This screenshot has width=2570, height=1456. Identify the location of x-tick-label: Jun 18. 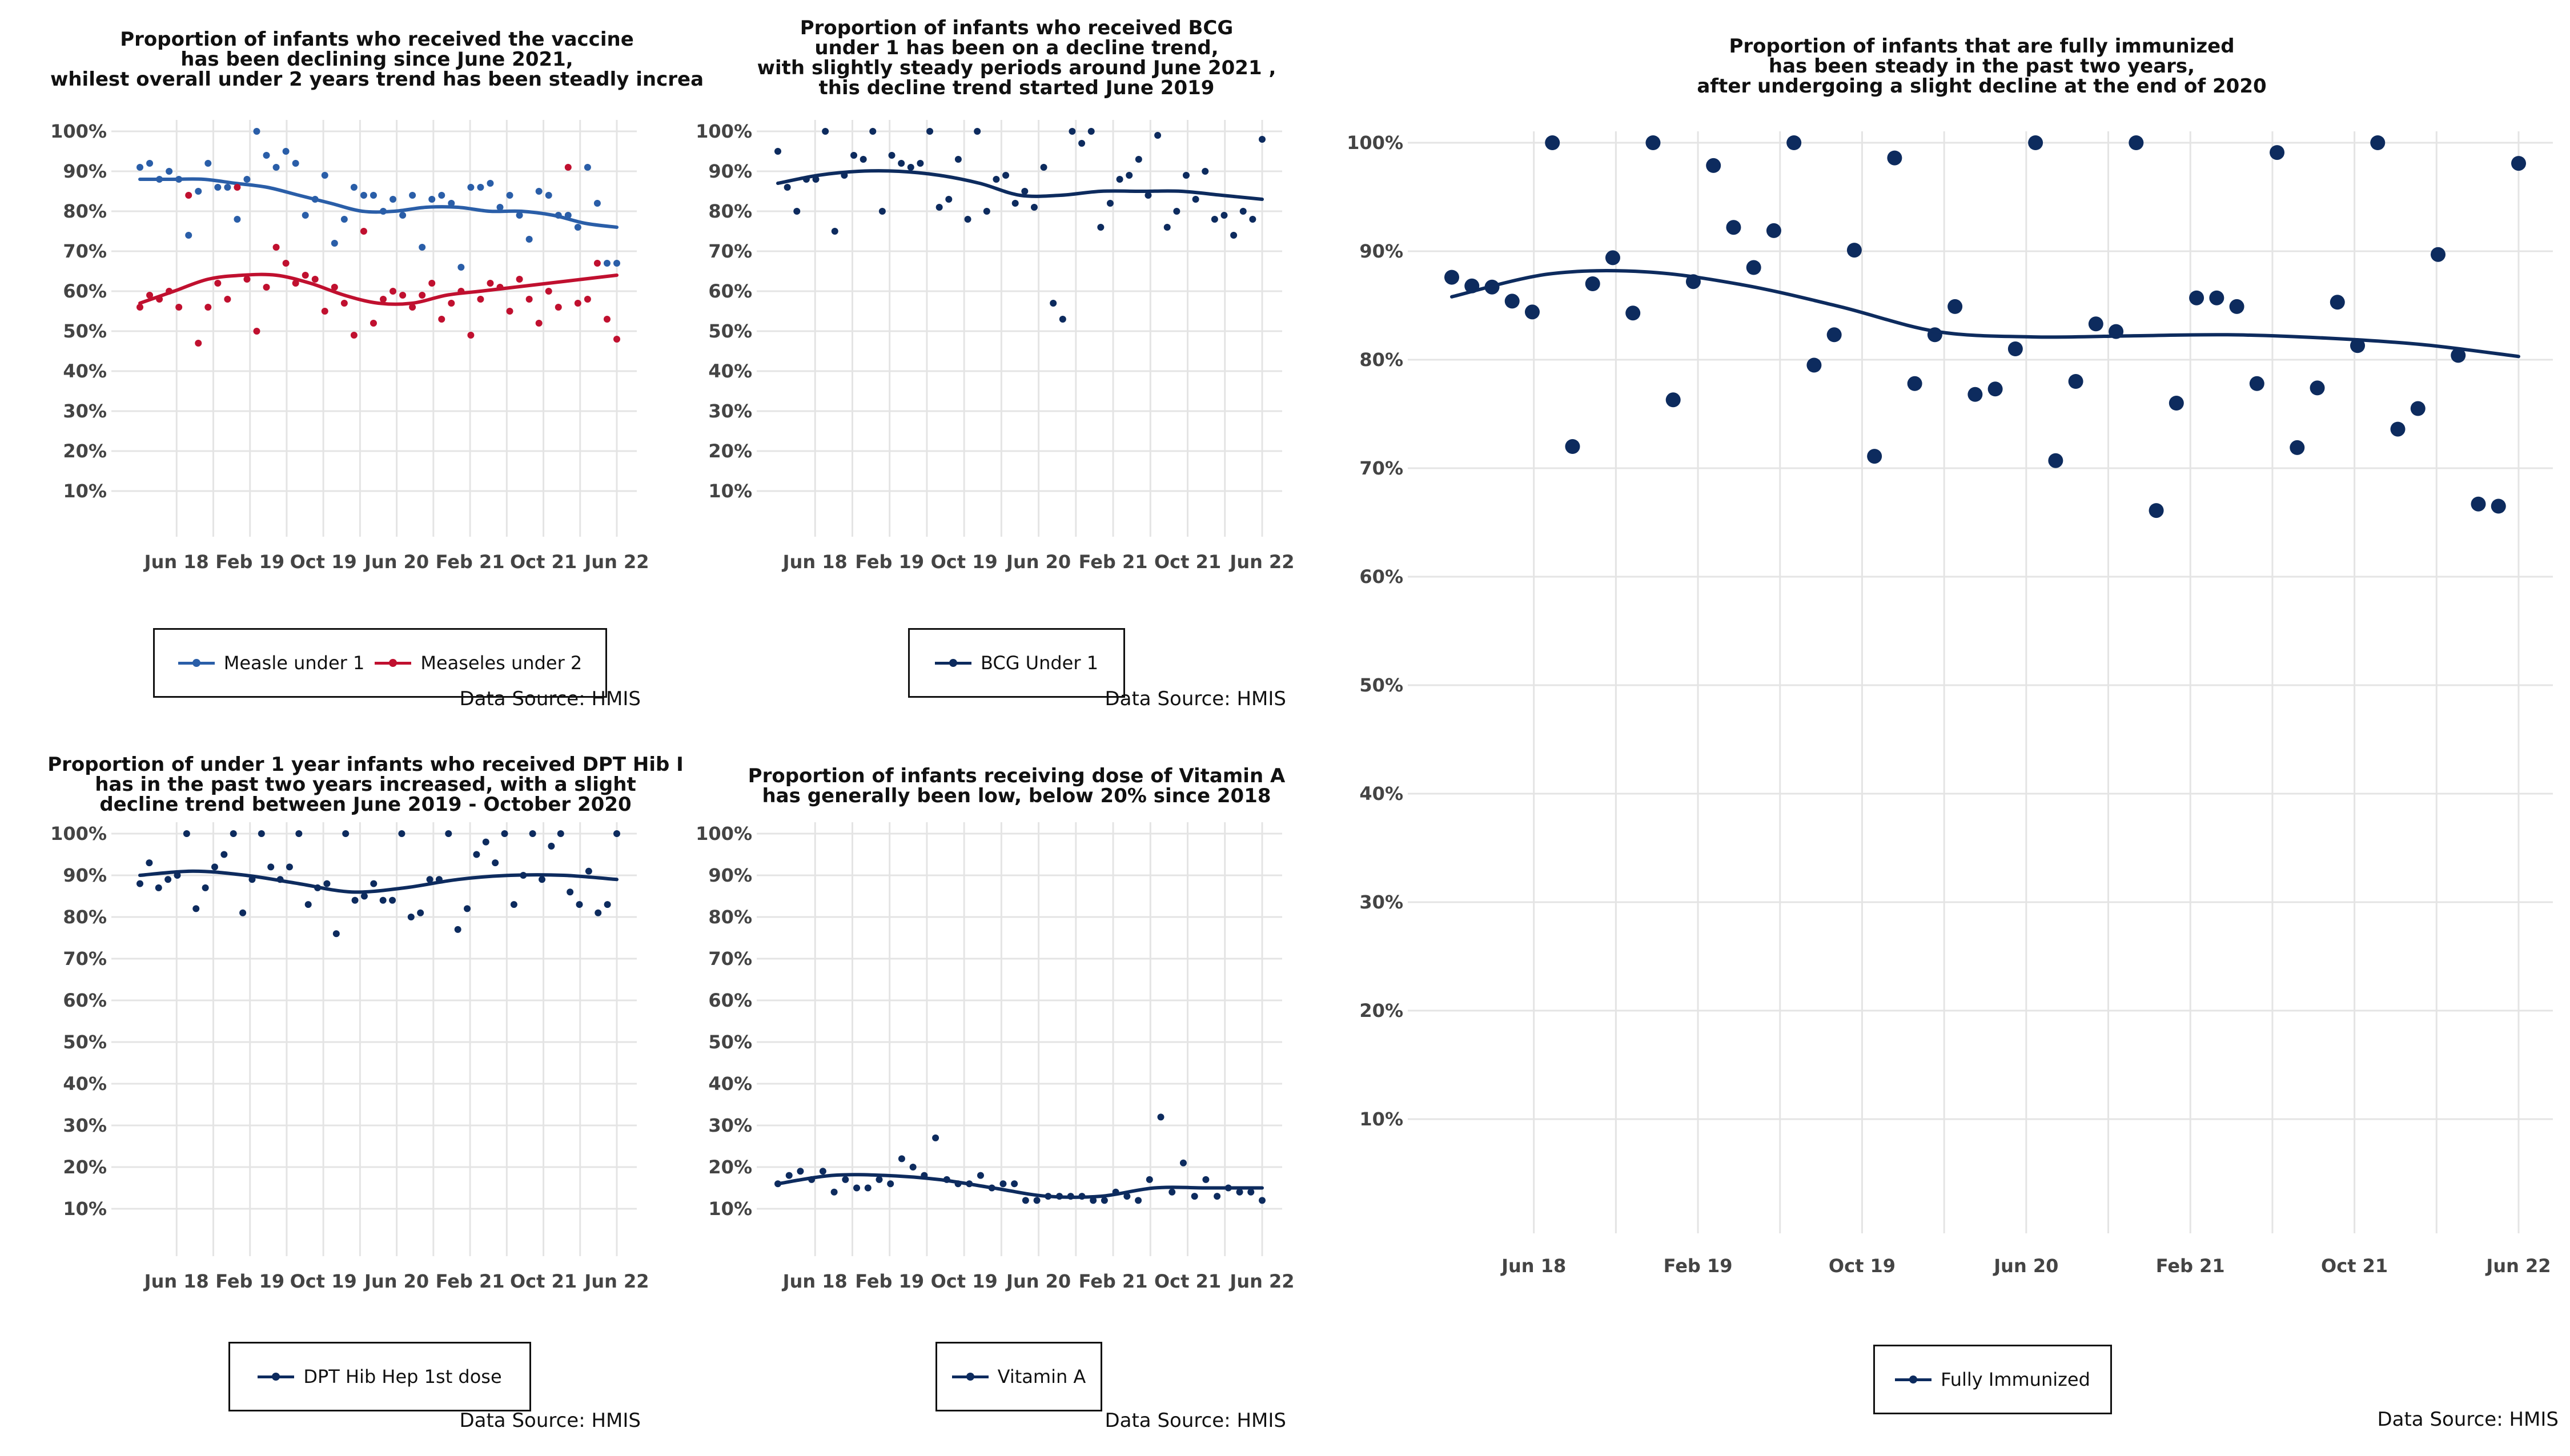
(176, 1281).